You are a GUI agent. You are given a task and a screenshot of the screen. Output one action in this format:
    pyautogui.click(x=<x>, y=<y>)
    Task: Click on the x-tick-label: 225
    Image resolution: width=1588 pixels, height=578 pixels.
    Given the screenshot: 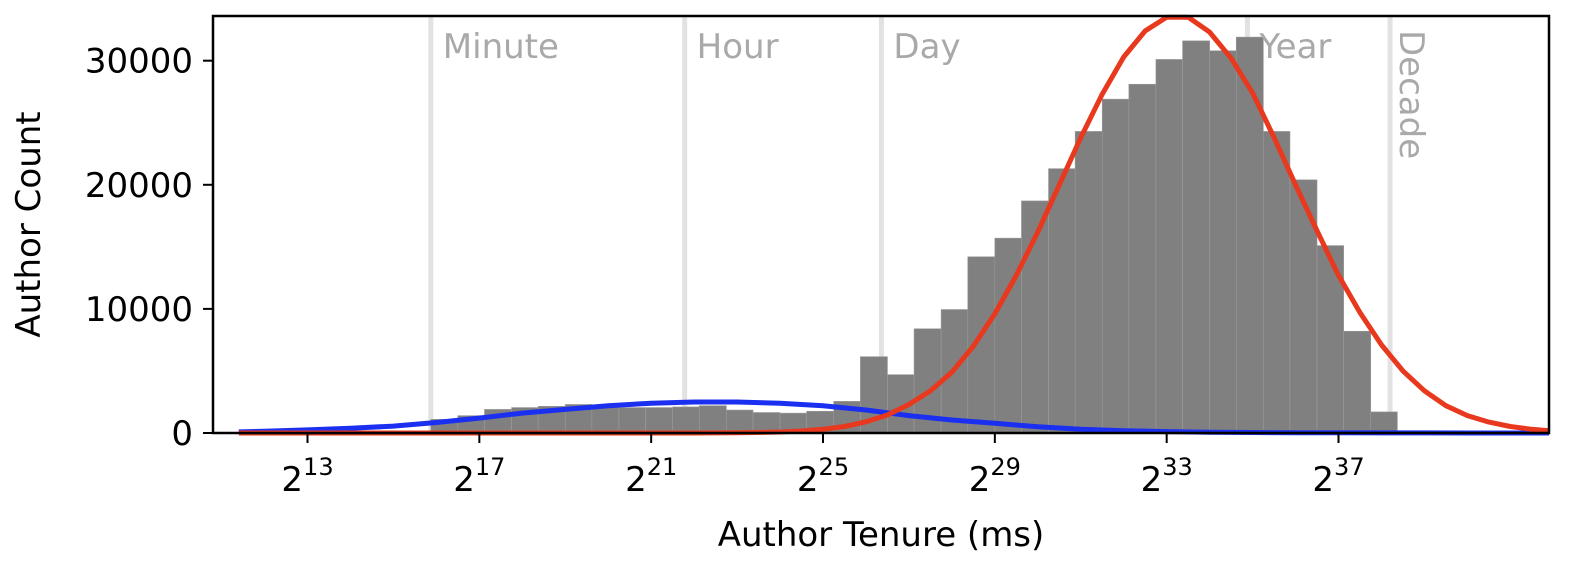 What is the action you would take?
    pyautogui.click(x=823, y=476)
    